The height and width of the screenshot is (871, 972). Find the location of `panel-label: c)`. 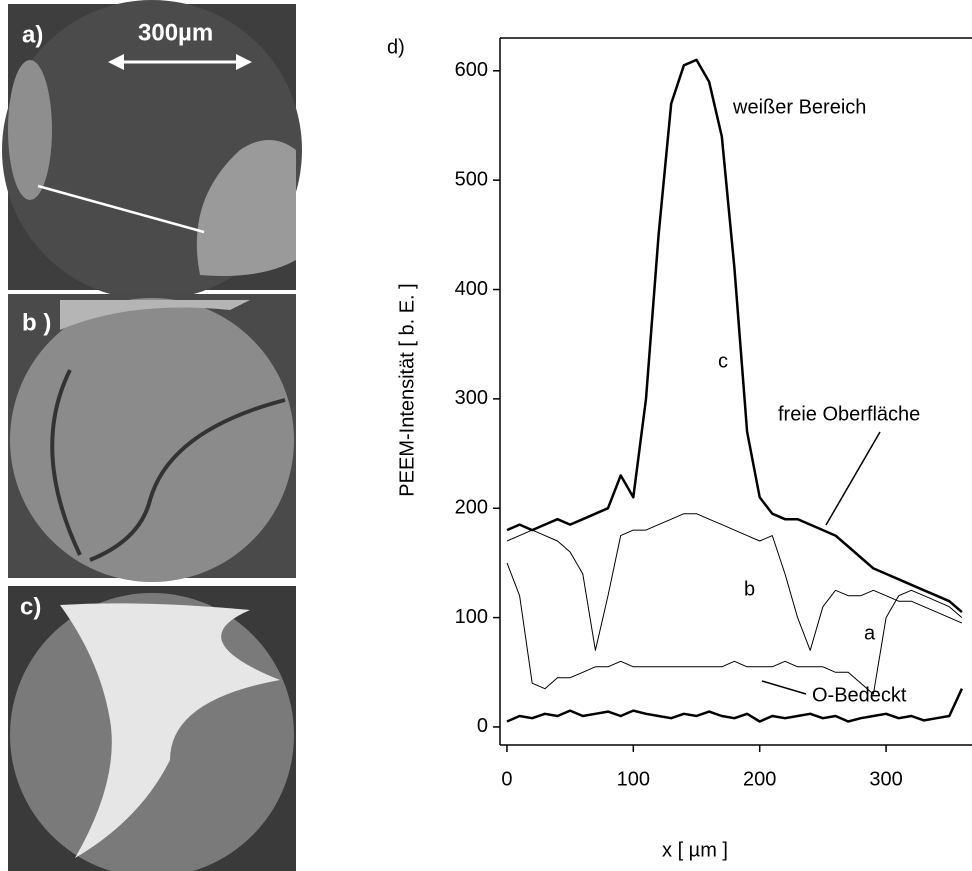

panel-label: c) is located at coordinates (30, 606).